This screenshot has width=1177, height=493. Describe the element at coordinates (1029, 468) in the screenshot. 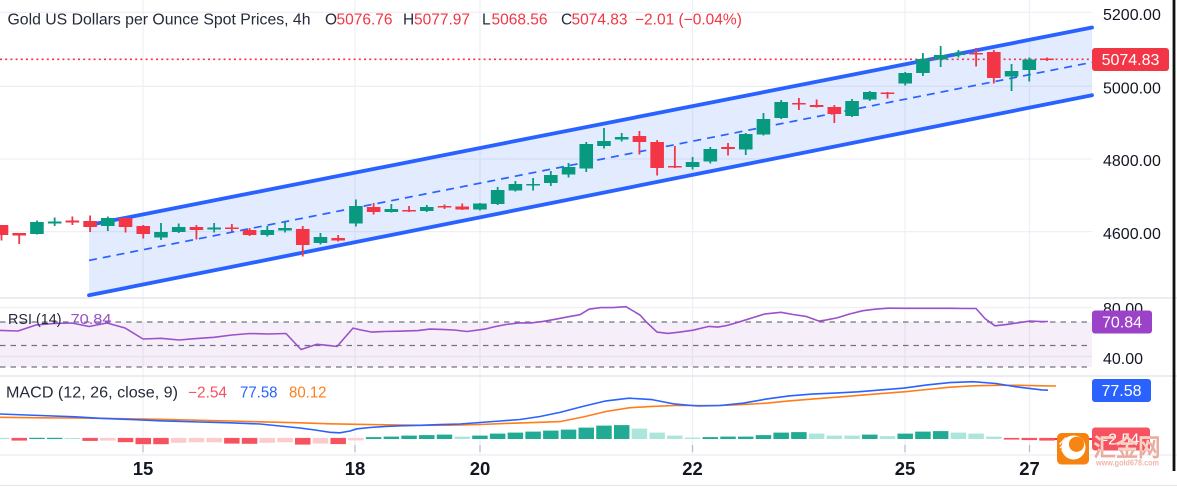

I see `svg-text: 27` at that location.